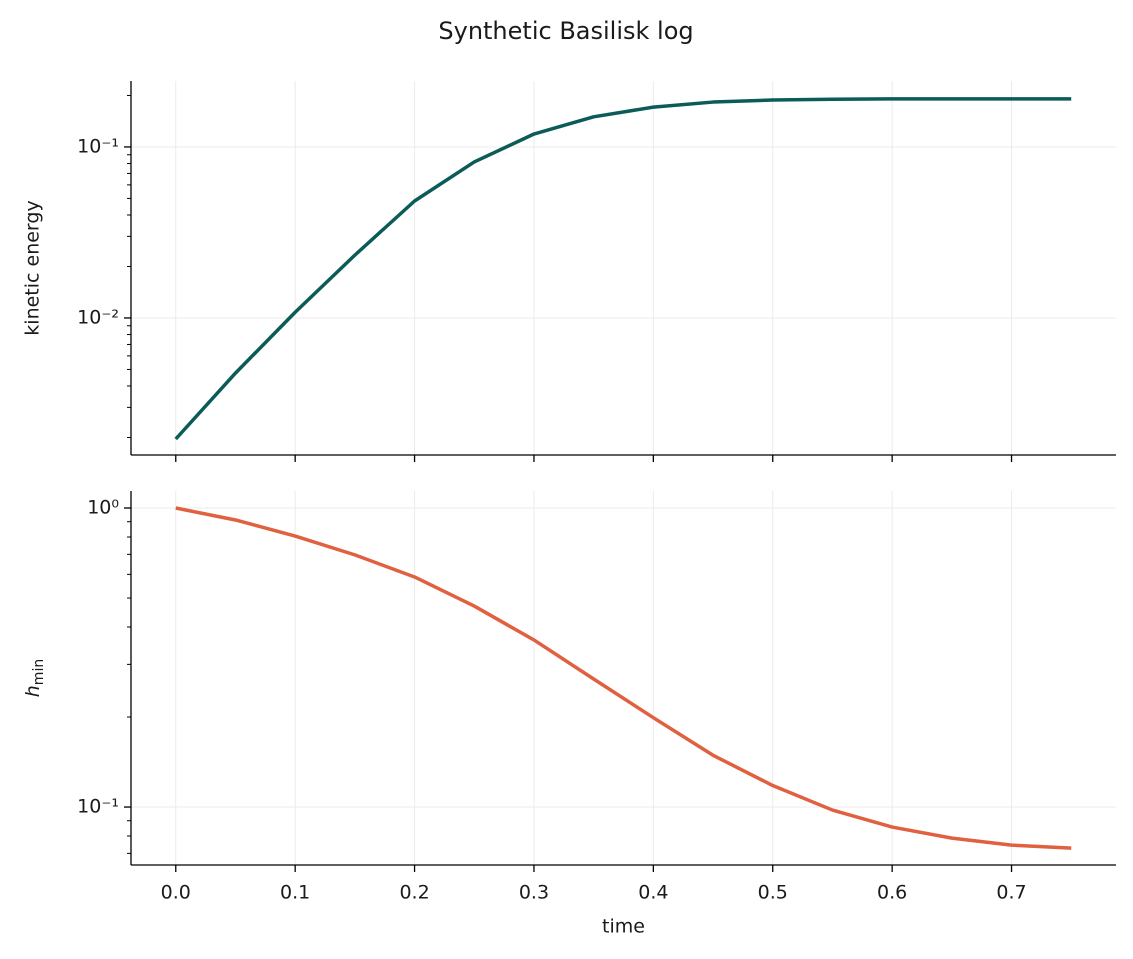 Image resolution: width=1133 pixels, height=959 pixels. I want to click on x-axis-label: time, so click(623, 927).